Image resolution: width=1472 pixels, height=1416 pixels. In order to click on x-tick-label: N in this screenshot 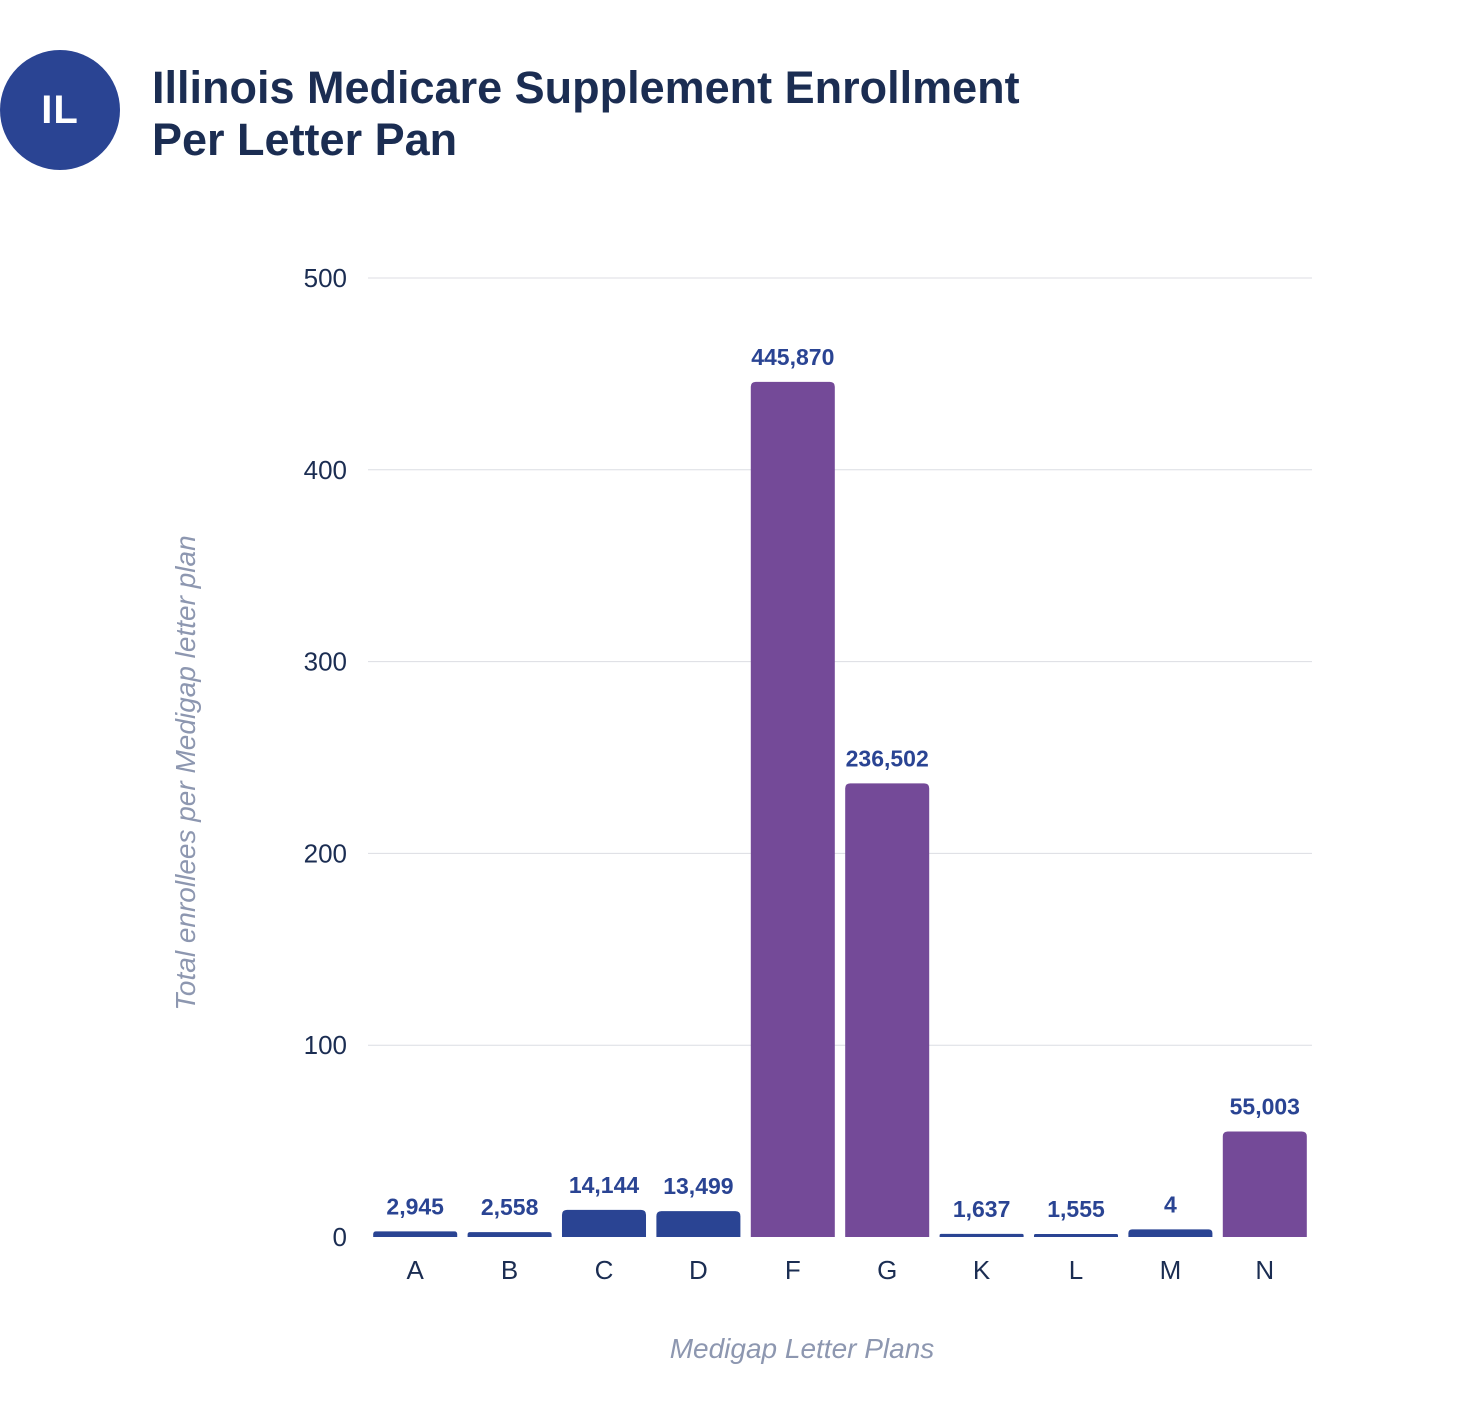, I will do `click(1264, 1270)`.